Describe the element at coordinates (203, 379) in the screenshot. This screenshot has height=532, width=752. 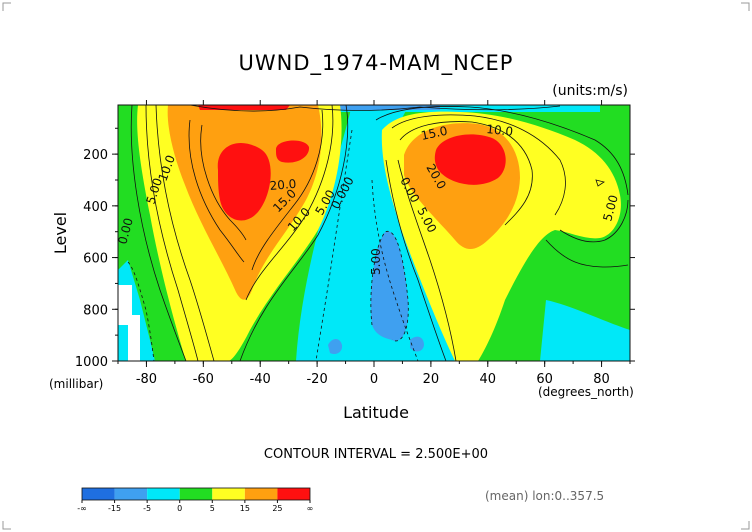
I see `x-tick-label: -60` at that location.